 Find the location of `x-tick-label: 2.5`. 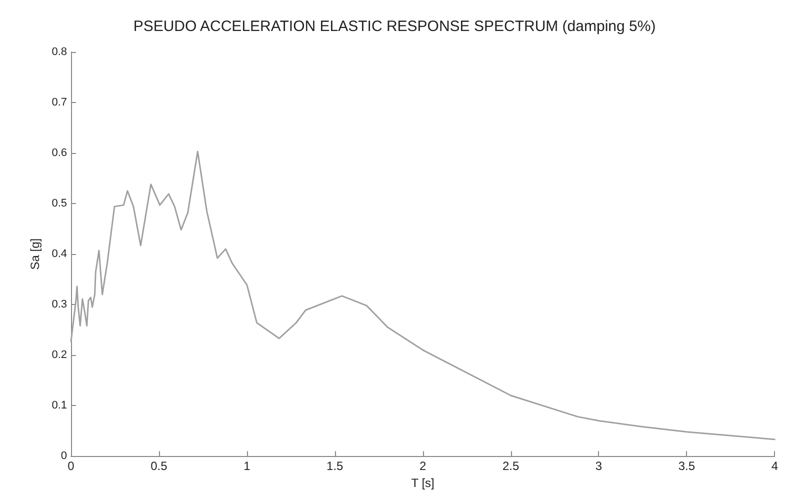

x-tick-label: 2.5 is located at coordinates (511, 466).